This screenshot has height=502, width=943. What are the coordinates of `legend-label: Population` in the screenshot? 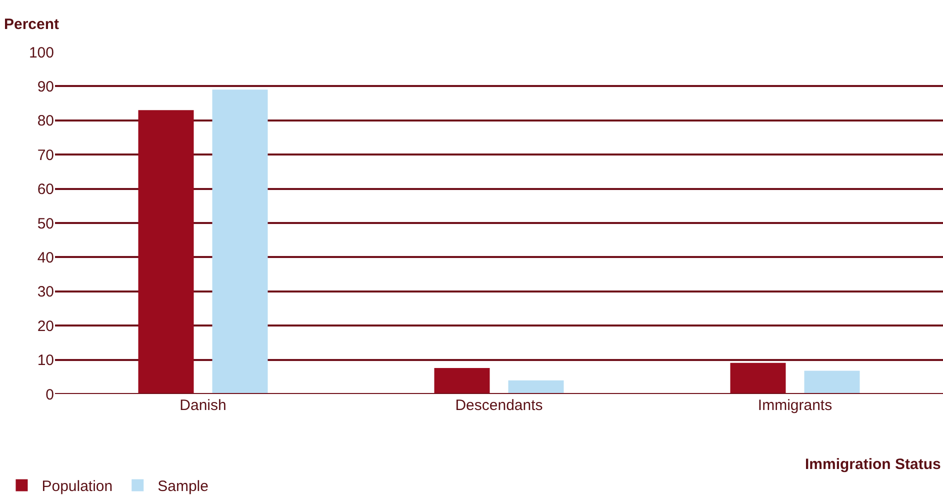 It's located at (77, 487).